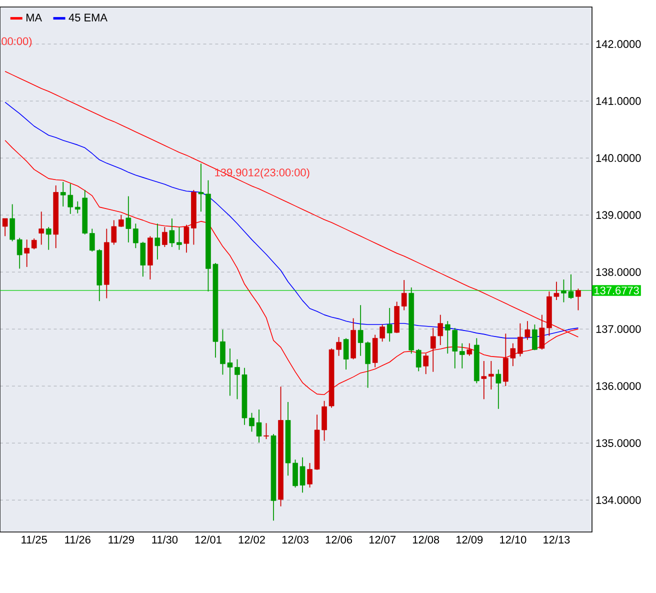  I want to click on y-tick-label: 134.0000, so click(618, 500).